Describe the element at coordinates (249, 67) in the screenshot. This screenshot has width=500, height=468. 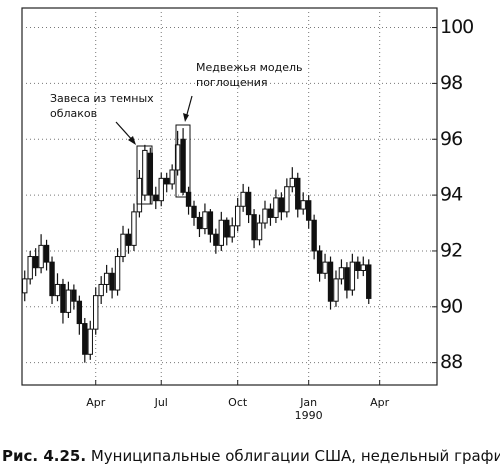
I see `annotation: Медвежья модель` at that location.